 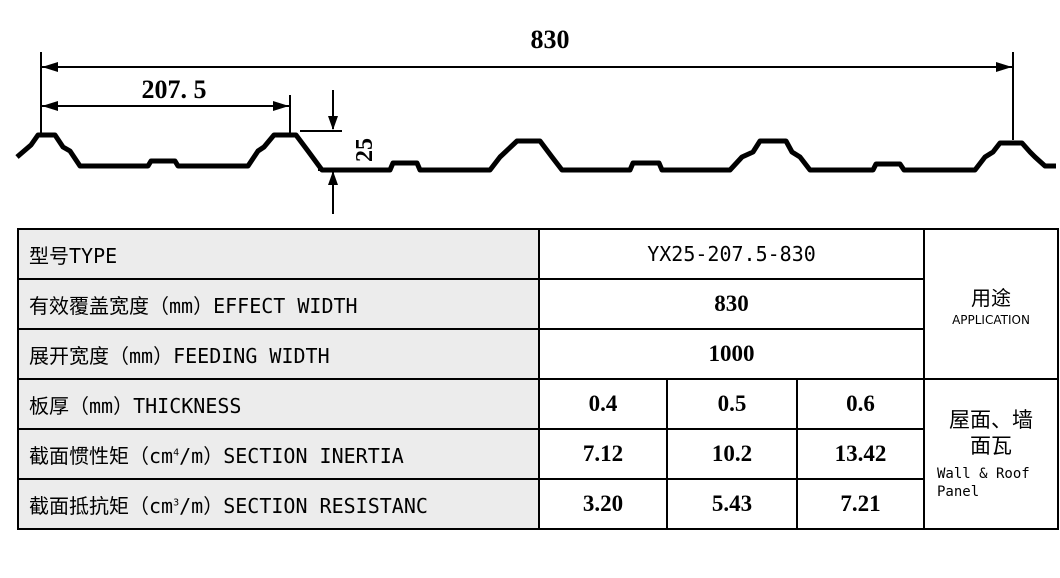 What do you see at coordinates (101, 505) in the screenshot?
I see `resistance-label-pre: 截面抵抗矩（cm` at bounding box center [101, 505].